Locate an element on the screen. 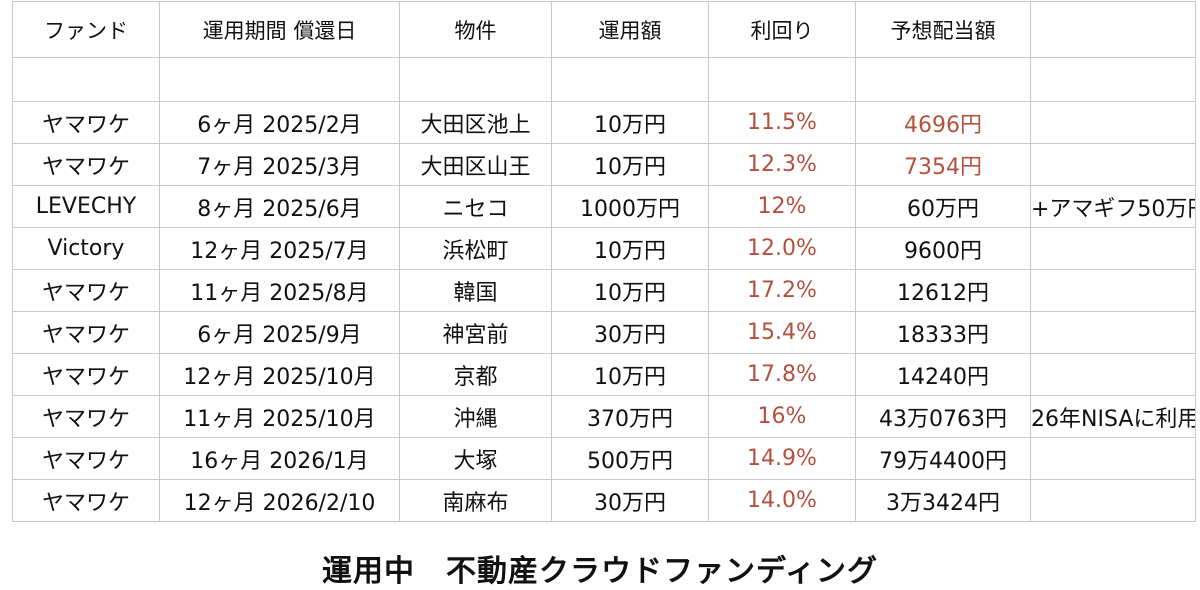  cell-property: 大田区池上 is located at coordinates (475, 122).